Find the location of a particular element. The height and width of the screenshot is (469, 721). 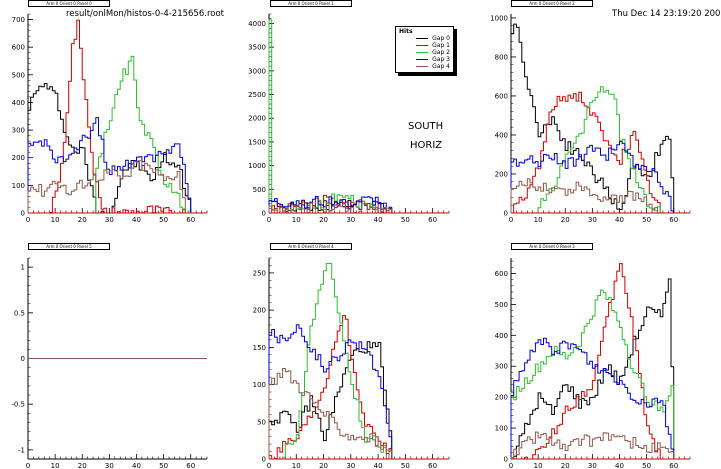

y-tick-label: 250 is located at coordinates (259, 273).